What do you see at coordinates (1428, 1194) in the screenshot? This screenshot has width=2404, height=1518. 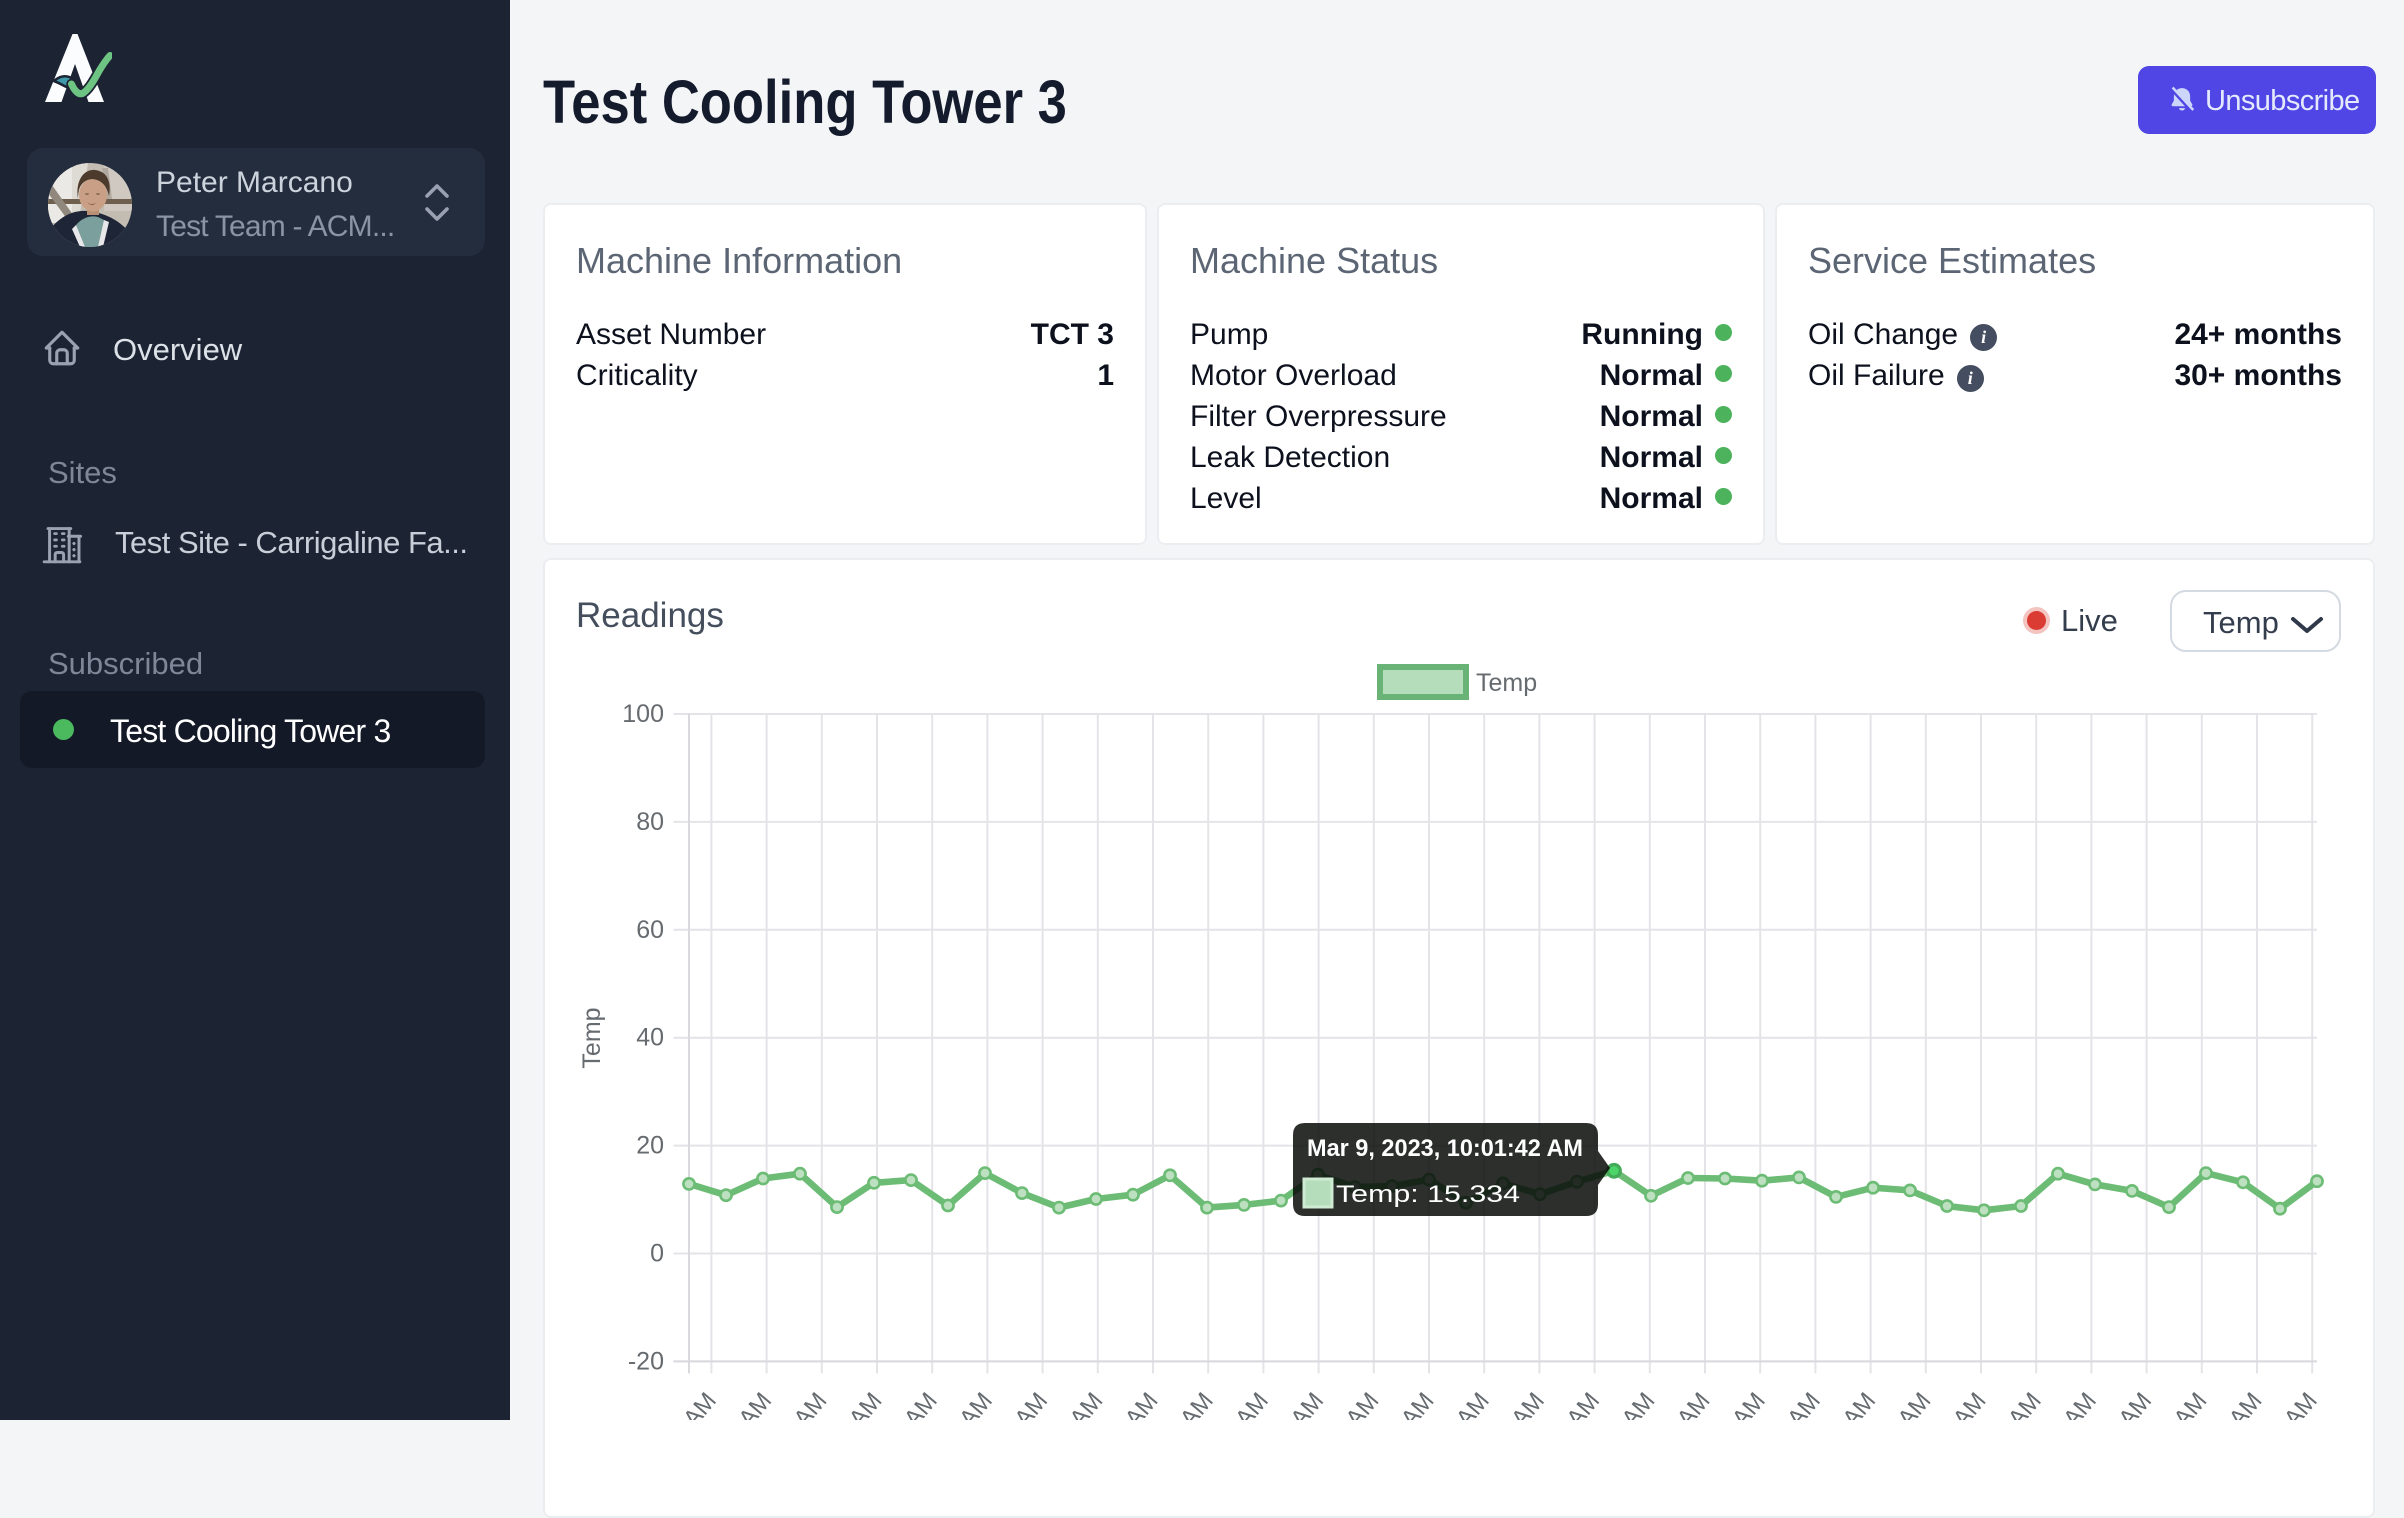 I see `svg-text: Temp: 15.334` at bounding box center [1428, 1194].